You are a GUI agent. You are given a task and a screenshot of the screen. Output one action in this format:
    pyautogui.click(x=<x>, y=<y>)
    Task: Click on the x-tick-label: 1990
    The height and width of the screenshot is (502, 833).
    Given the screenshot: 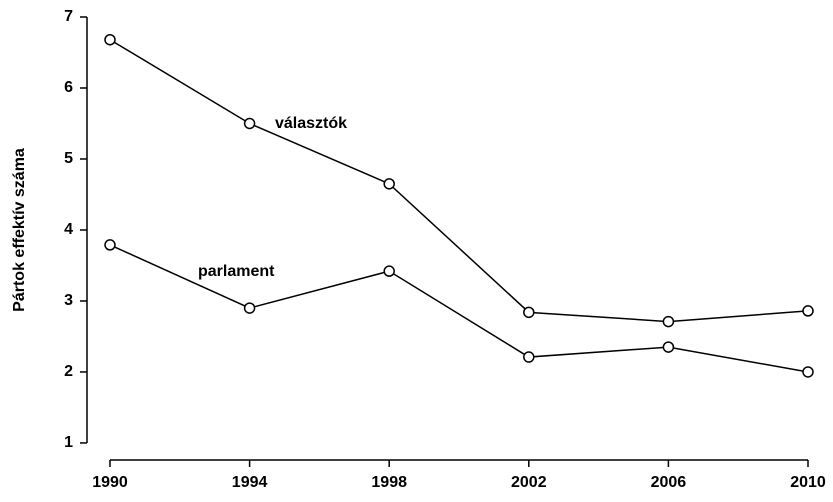 What is the action you would take?
    pyautogui.click(x=110, y=482)
    